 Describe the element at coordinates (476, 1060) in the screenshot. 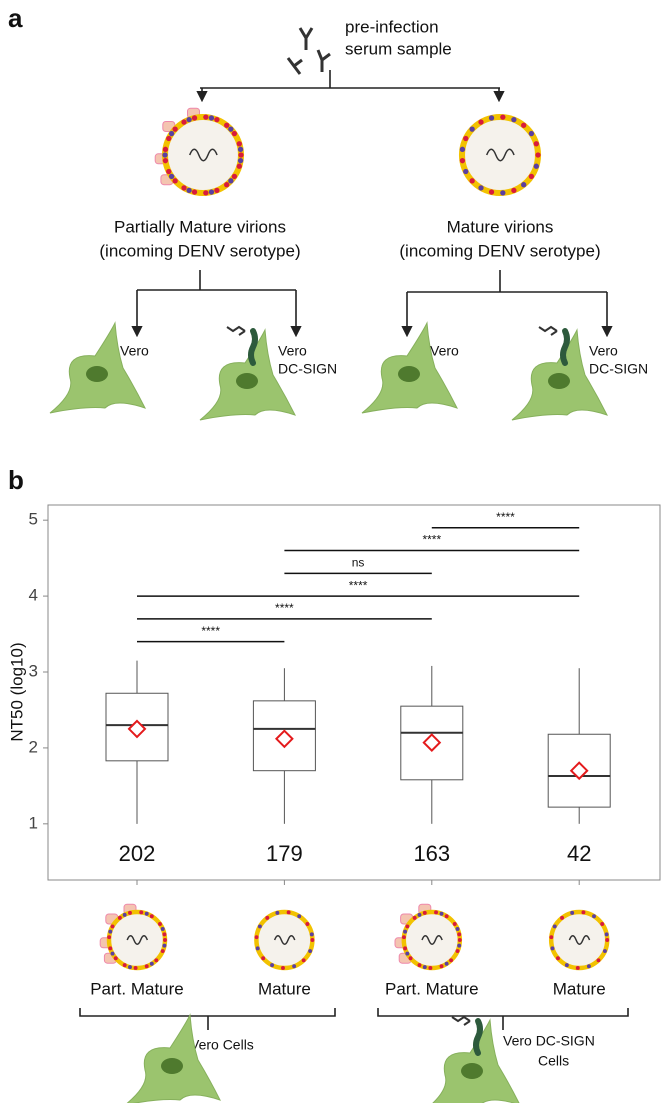

I see `cell-body` at that location.